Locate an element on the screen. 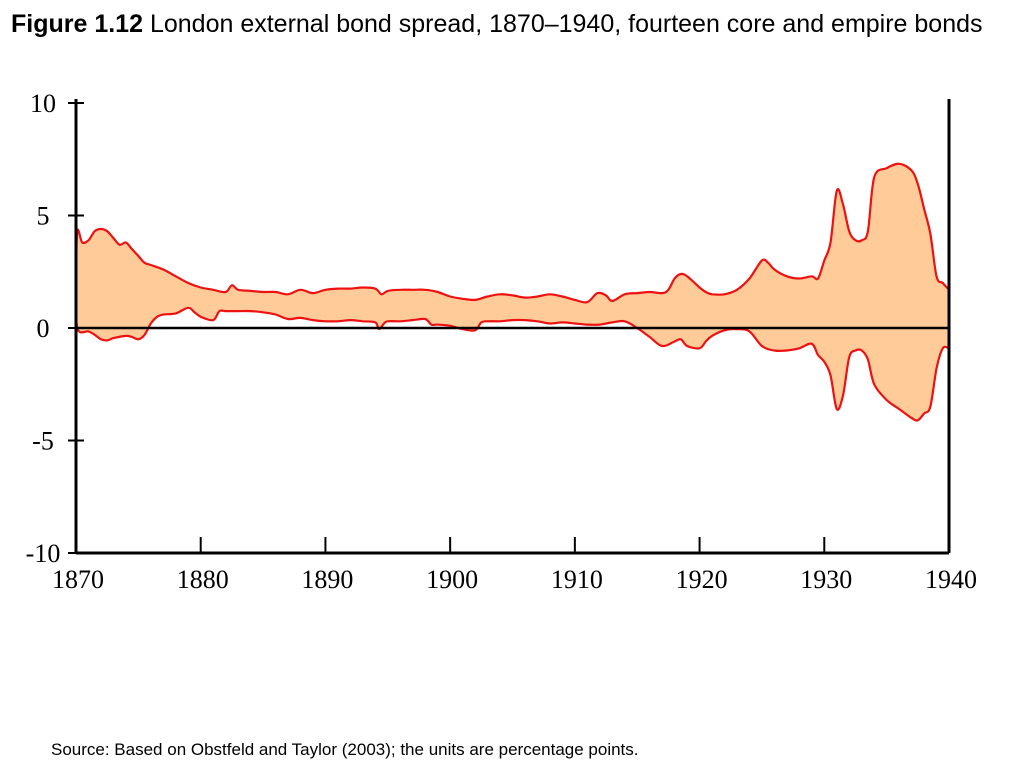  x-tick-label: 1910 is located at coordinates (577, 579).